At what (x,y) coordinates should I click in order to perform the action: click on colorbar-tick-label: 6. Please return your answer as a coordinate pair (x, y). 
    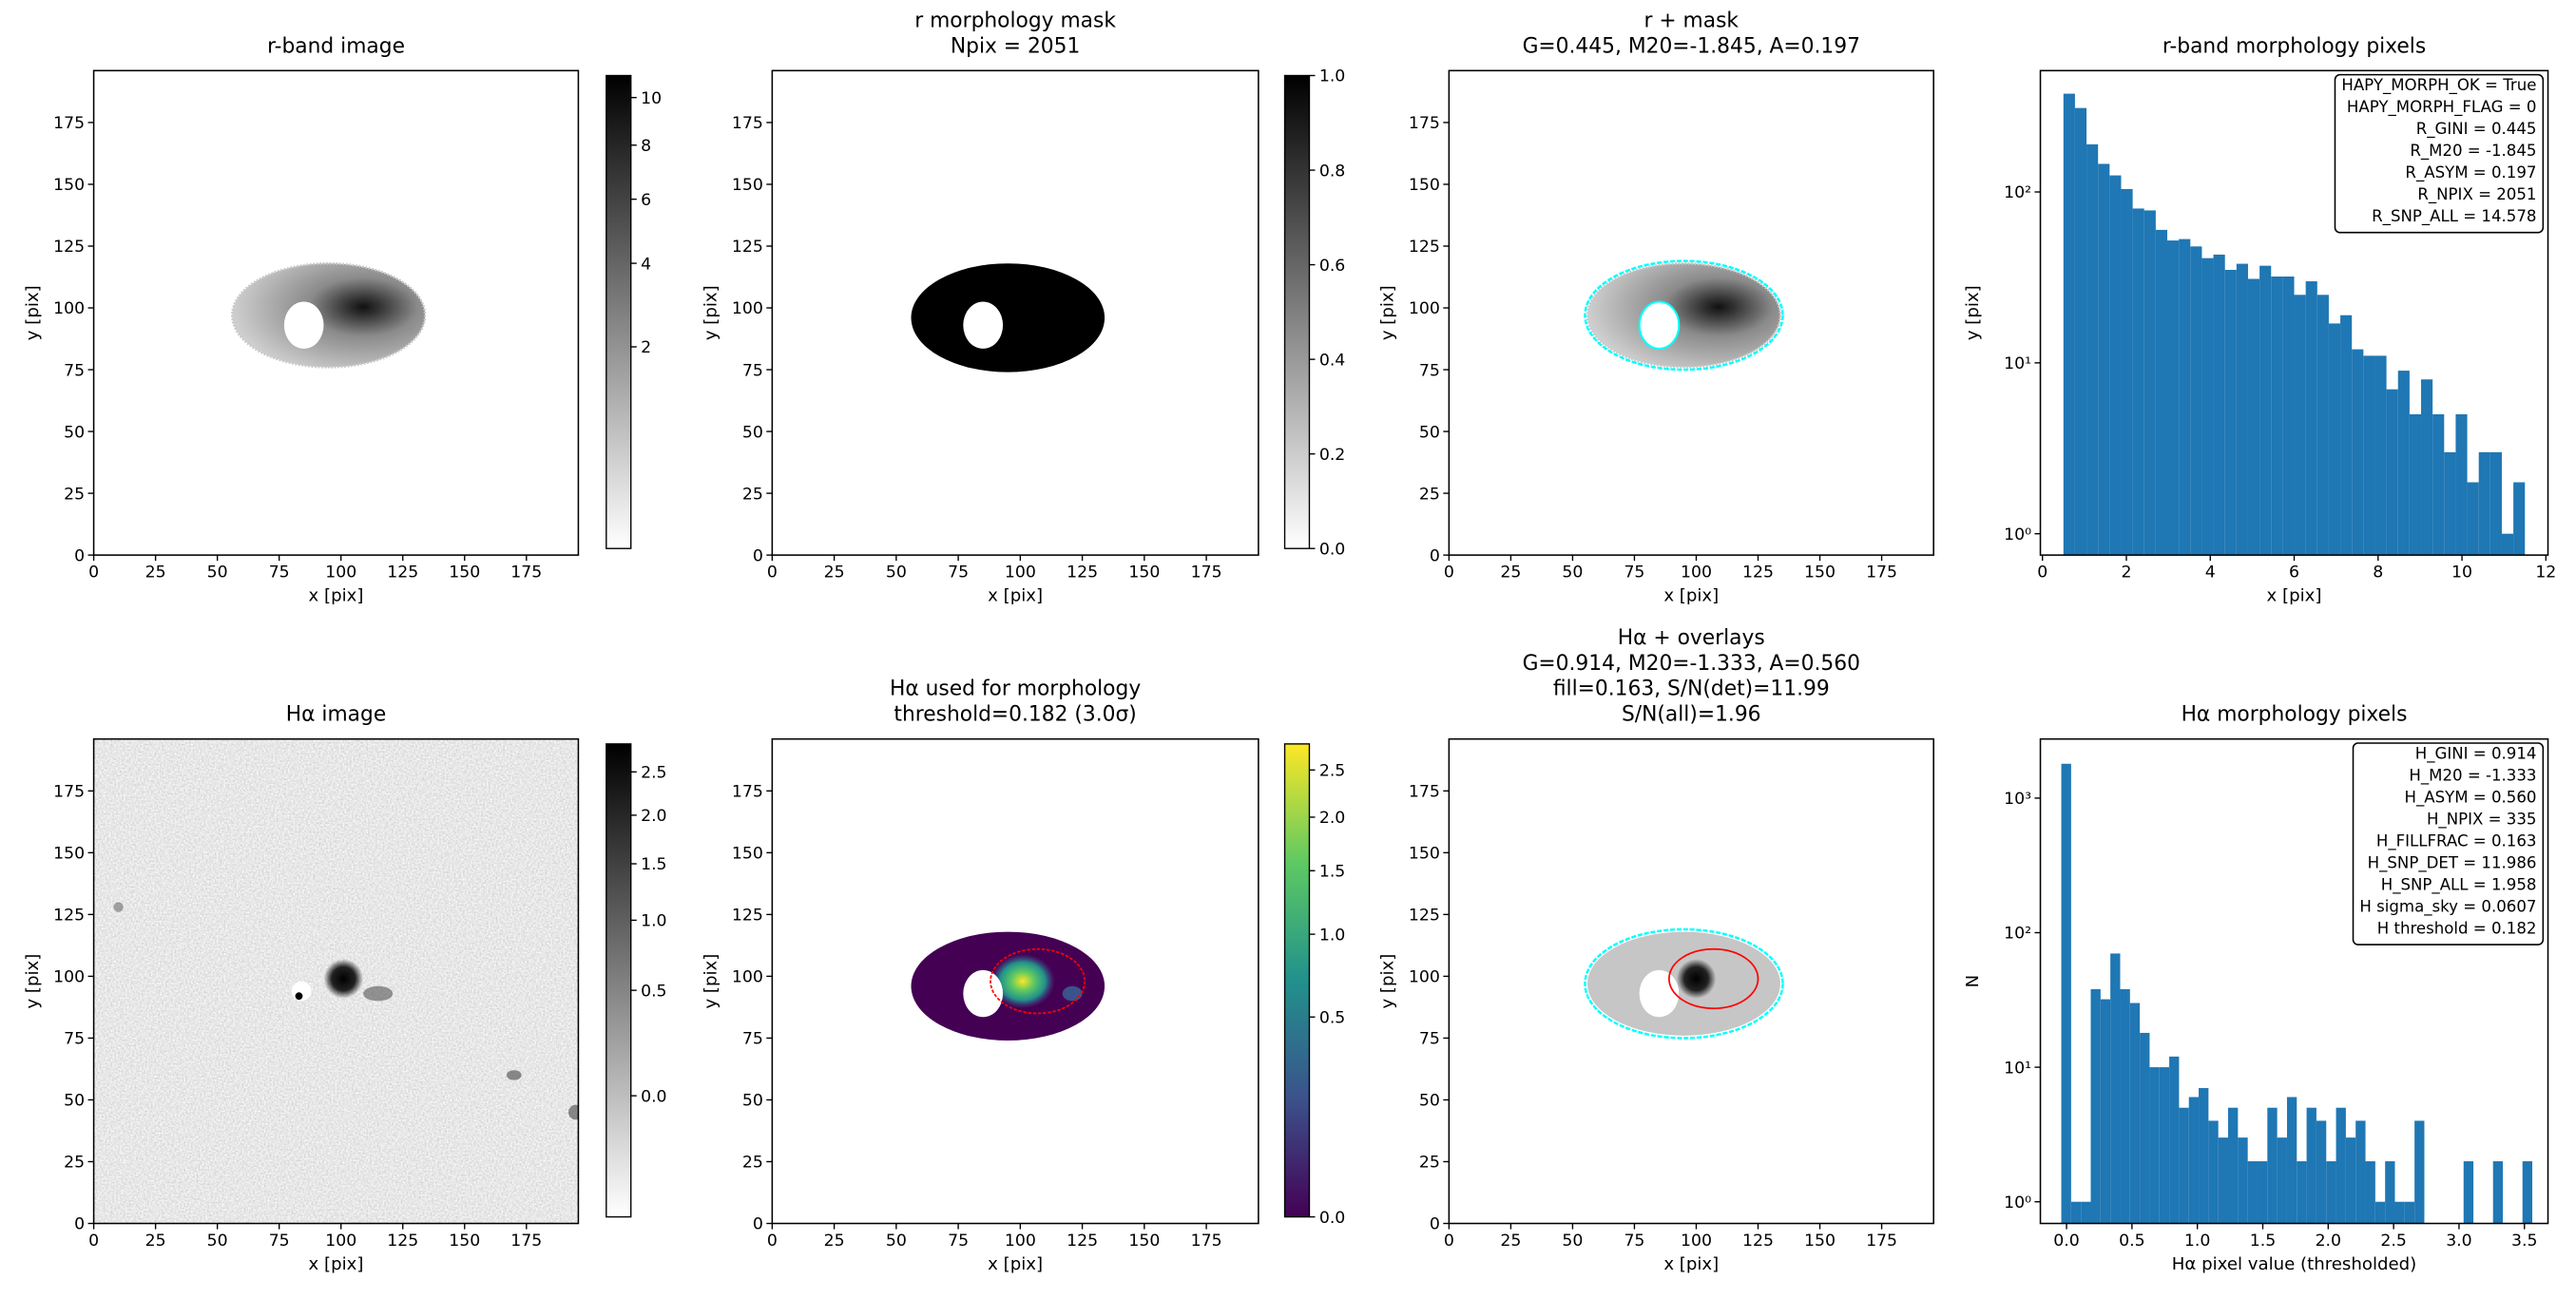
    Looking at the image, I should click on (646, 200).